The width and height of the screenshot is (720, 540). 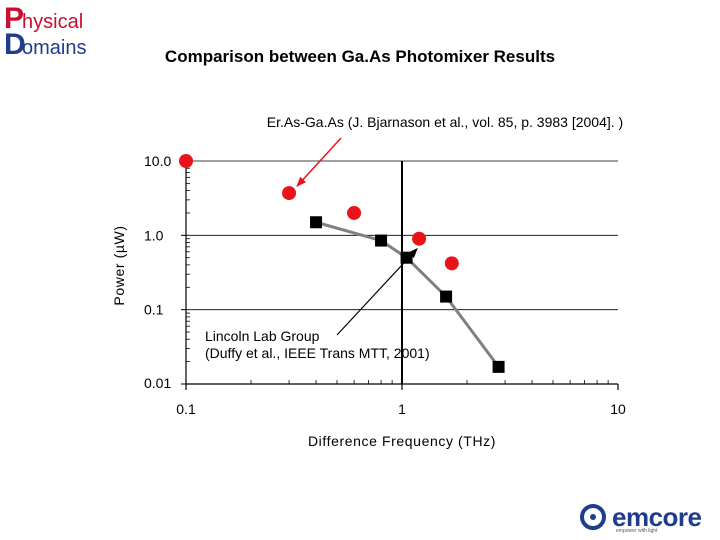 I want to click on y-tick-label-0: 0.01, so click(x=157, y=383).